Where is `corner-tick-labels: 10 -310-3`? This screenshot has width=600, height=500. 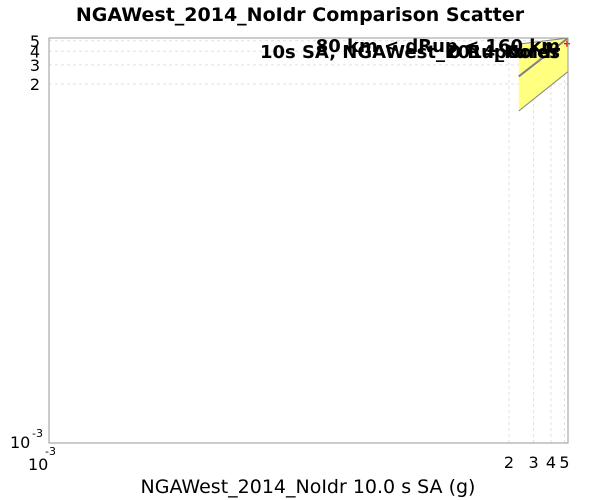
corner-tick-labels: 10 -310-3 is located at coordinates (33, 450).